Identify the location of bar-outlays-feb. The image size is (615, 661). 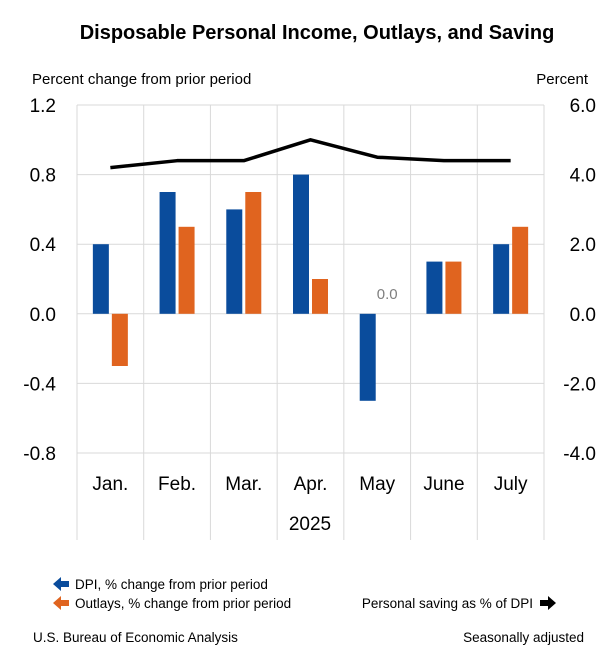
(186, 270).